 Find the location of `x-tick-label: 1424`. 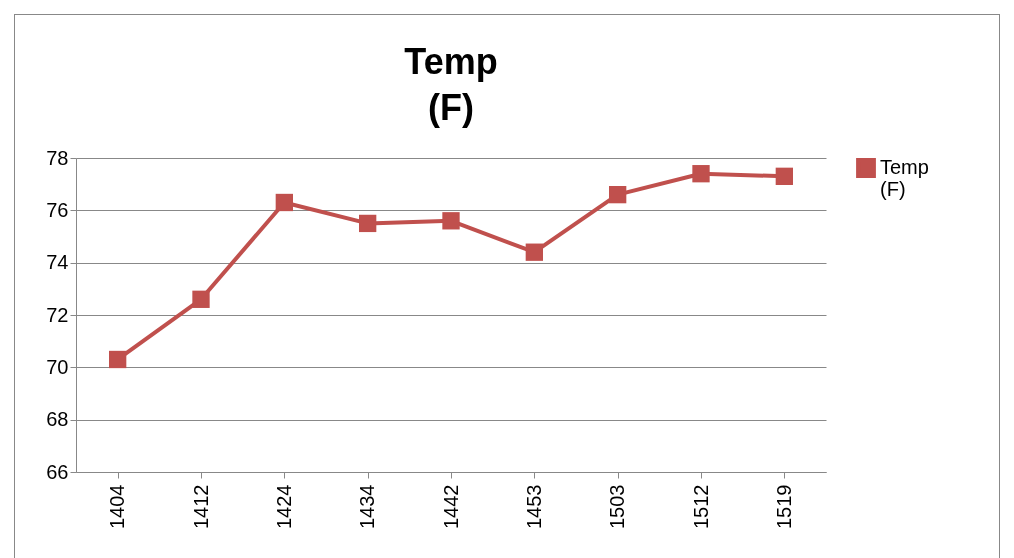

x-tick-label: 1424 is located at coordinates (283, 506).